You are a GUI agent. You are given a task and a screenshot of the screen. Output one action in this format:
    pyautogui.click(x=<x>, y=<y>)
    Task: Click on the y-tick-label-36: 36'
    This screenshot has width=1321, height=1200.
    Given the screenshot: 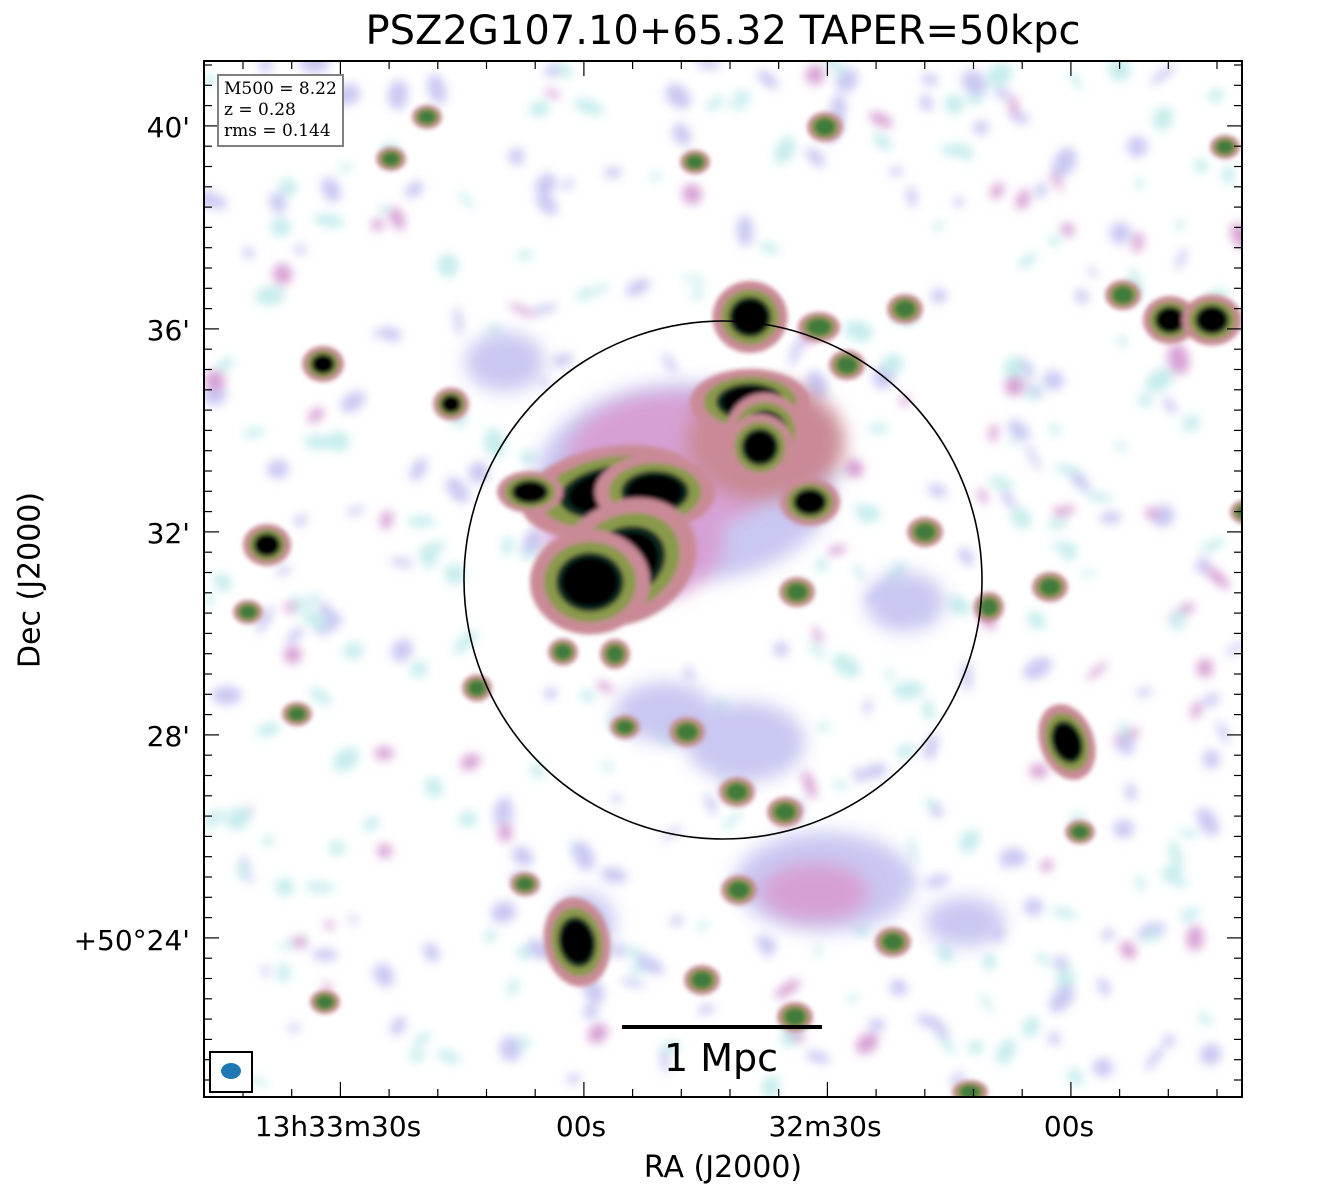 What is the action you would take?
    pyautogui.click(x=168, y=330)
    